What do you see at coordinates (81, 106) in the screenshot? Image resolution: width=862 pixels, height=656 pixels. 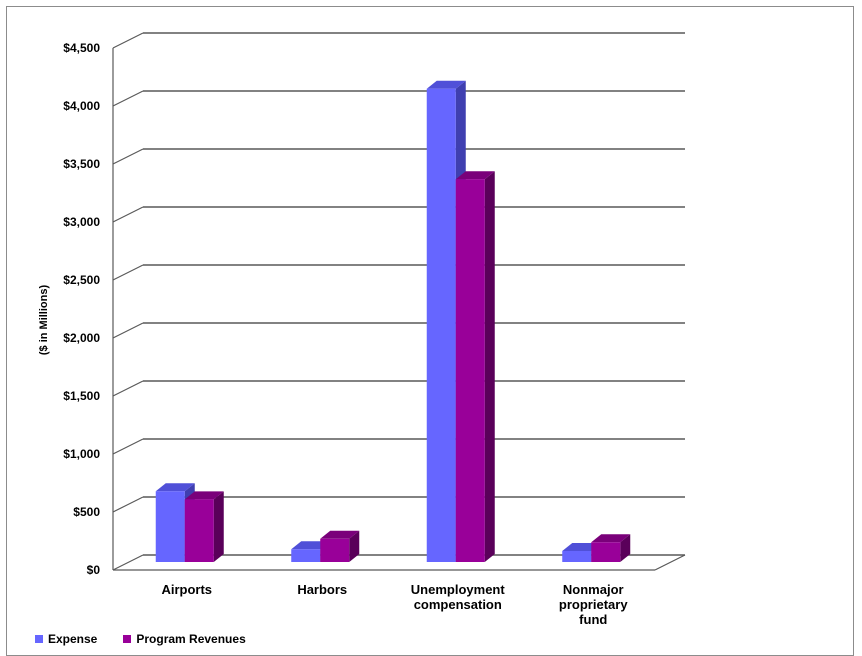 I see `y-tick-label: $4,000` at bounding box center [81, 106].